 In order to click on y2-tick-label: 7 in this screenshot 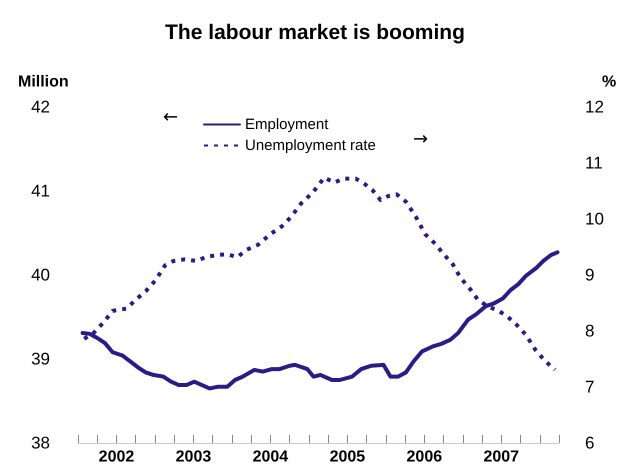, I will do `click(589, 387)`.